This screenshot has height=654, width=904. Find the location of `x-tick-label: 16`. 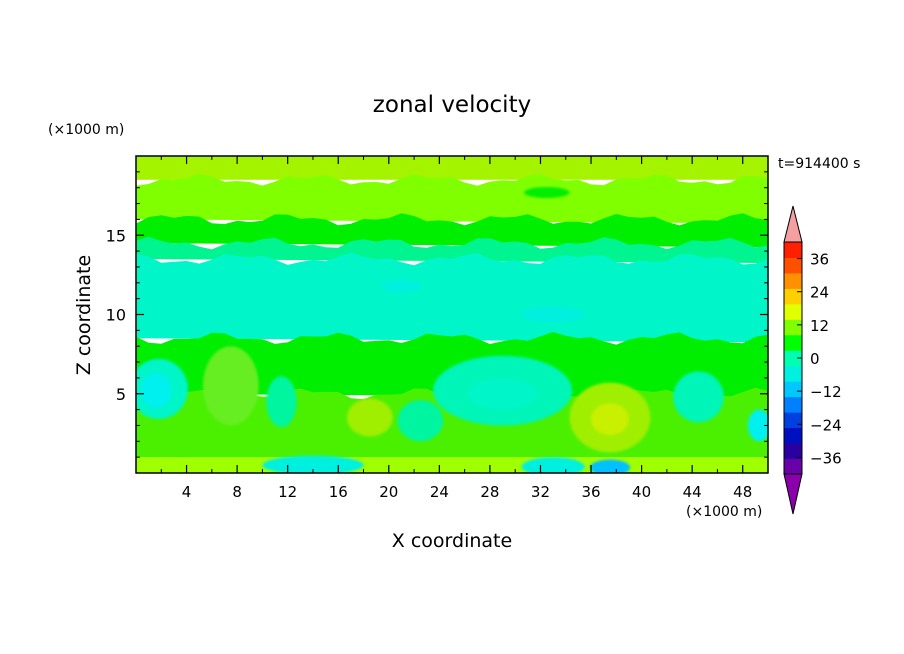

x-tick-label: 16 is located at coordinates (338, 492).